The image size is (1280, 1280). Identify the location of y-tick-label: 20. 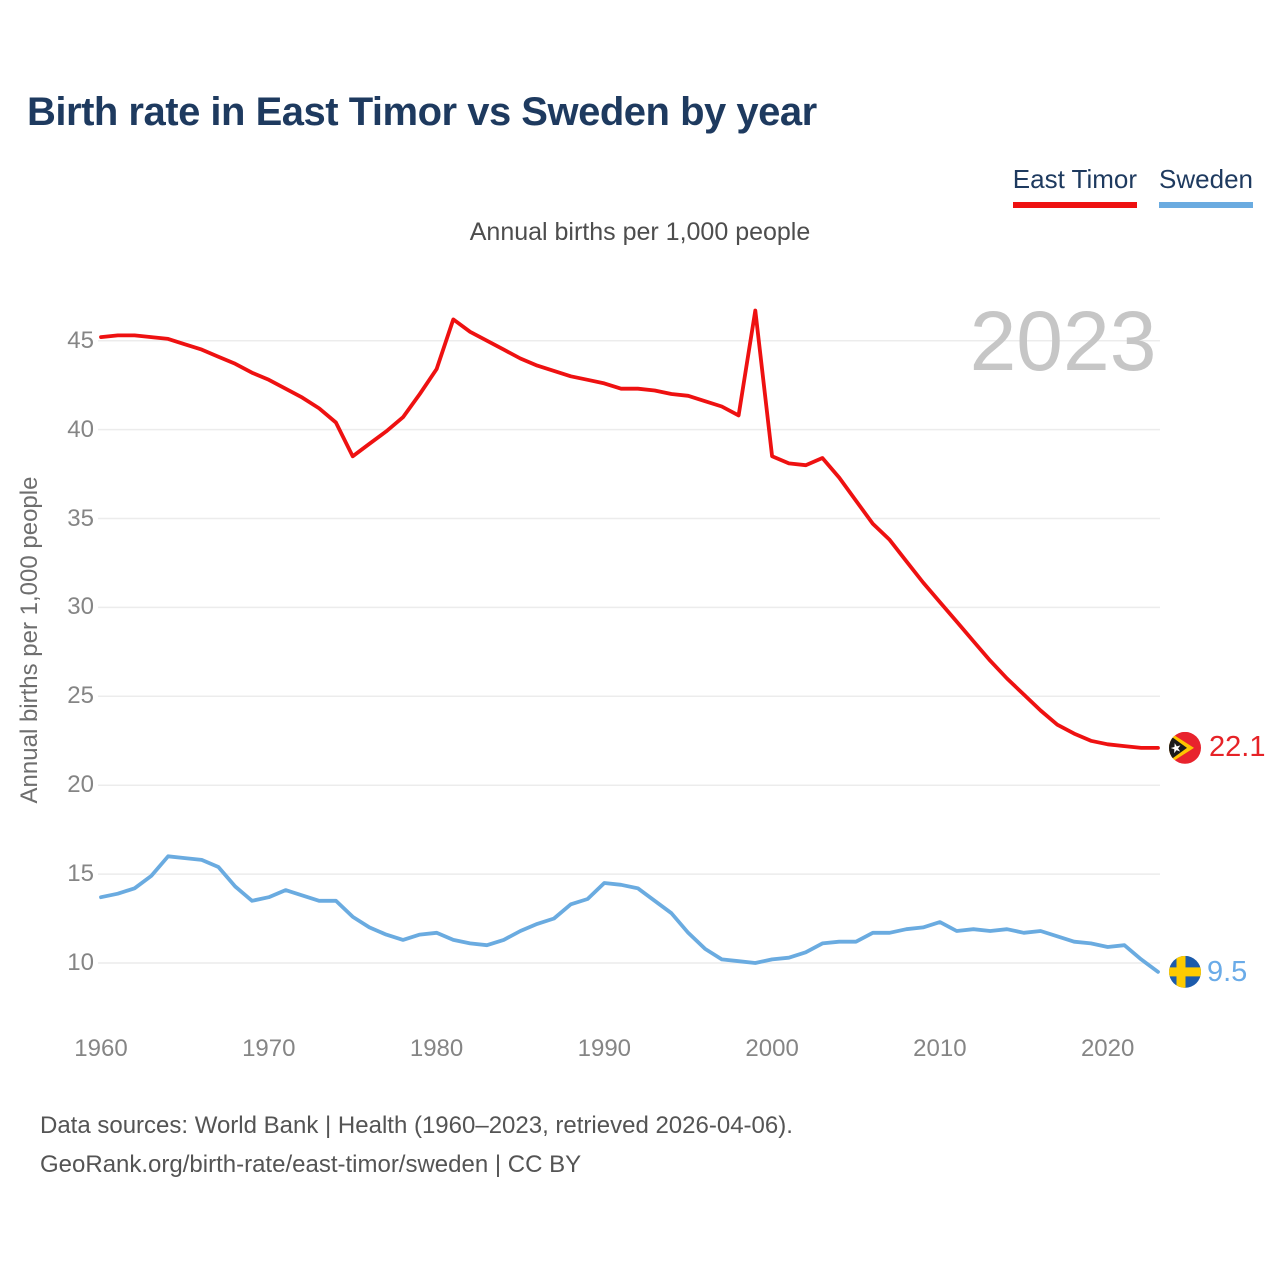
(80, 785).